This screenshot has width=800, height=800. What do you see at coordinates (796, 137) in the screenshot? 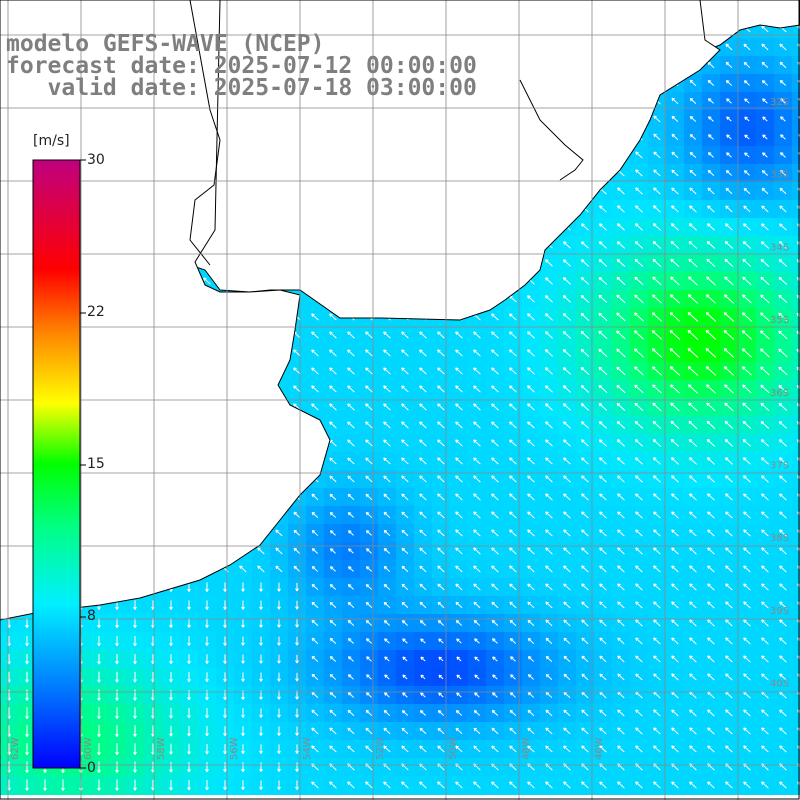
I see `wind-cell` at bounding box center [796, 137].